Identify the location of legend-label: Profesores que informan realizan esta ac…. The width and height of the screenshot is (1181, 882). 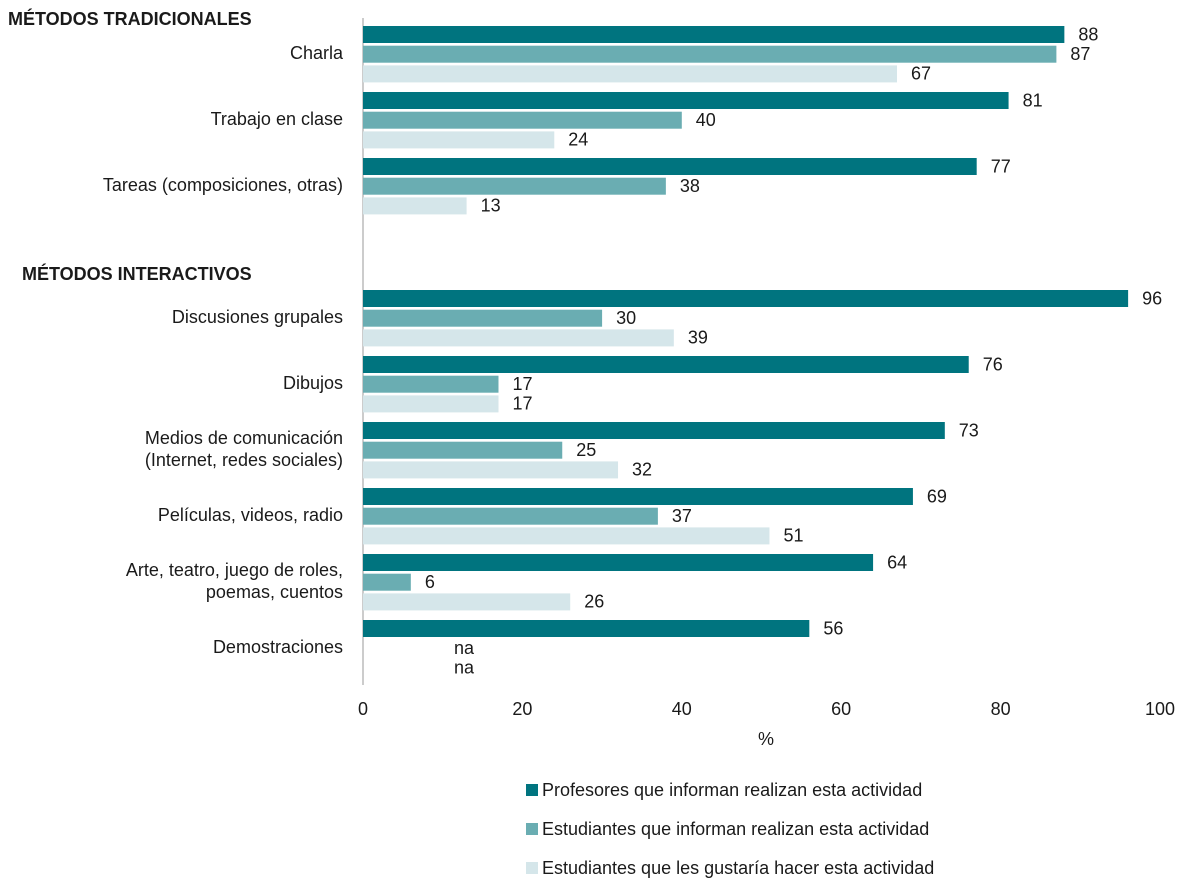
(732, 790).